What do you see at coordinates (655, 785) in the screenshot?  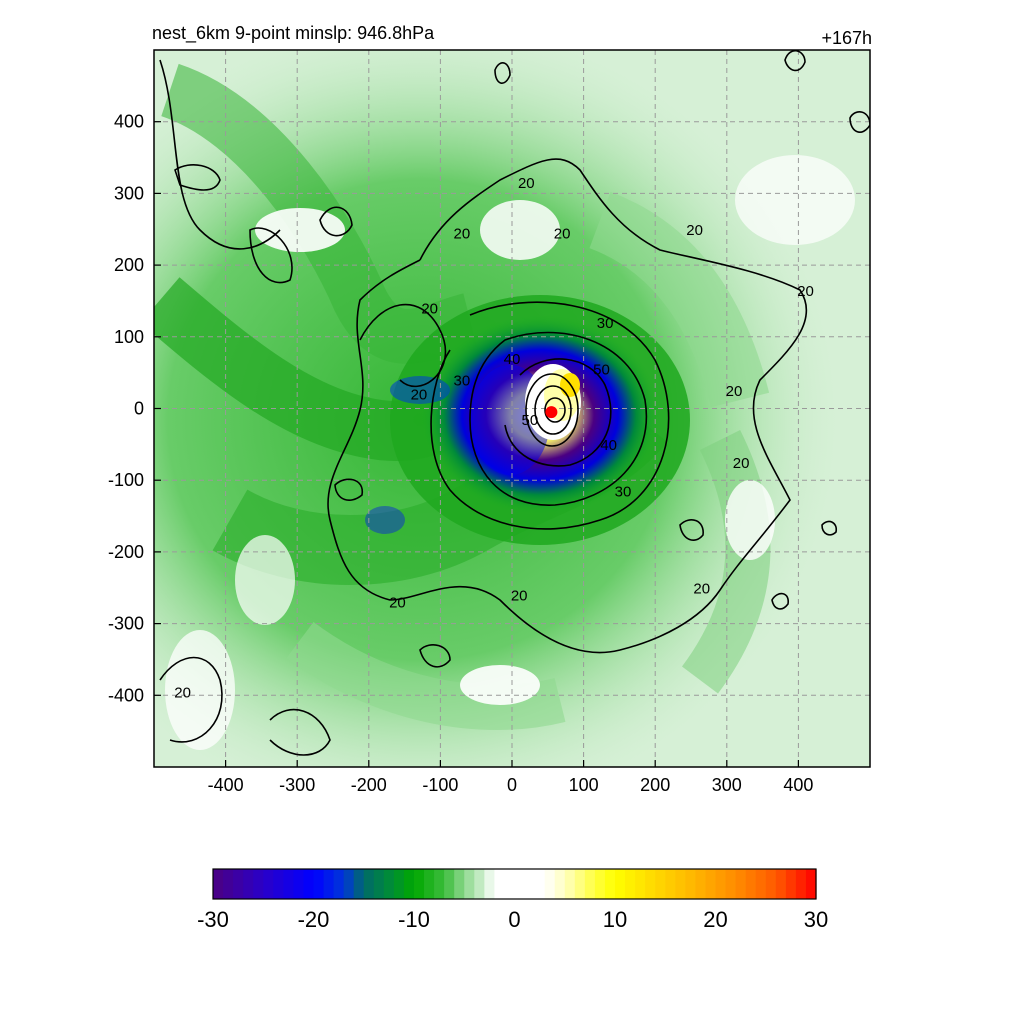 I see `x-tick-label: 200` at bounding box center [655, 785].